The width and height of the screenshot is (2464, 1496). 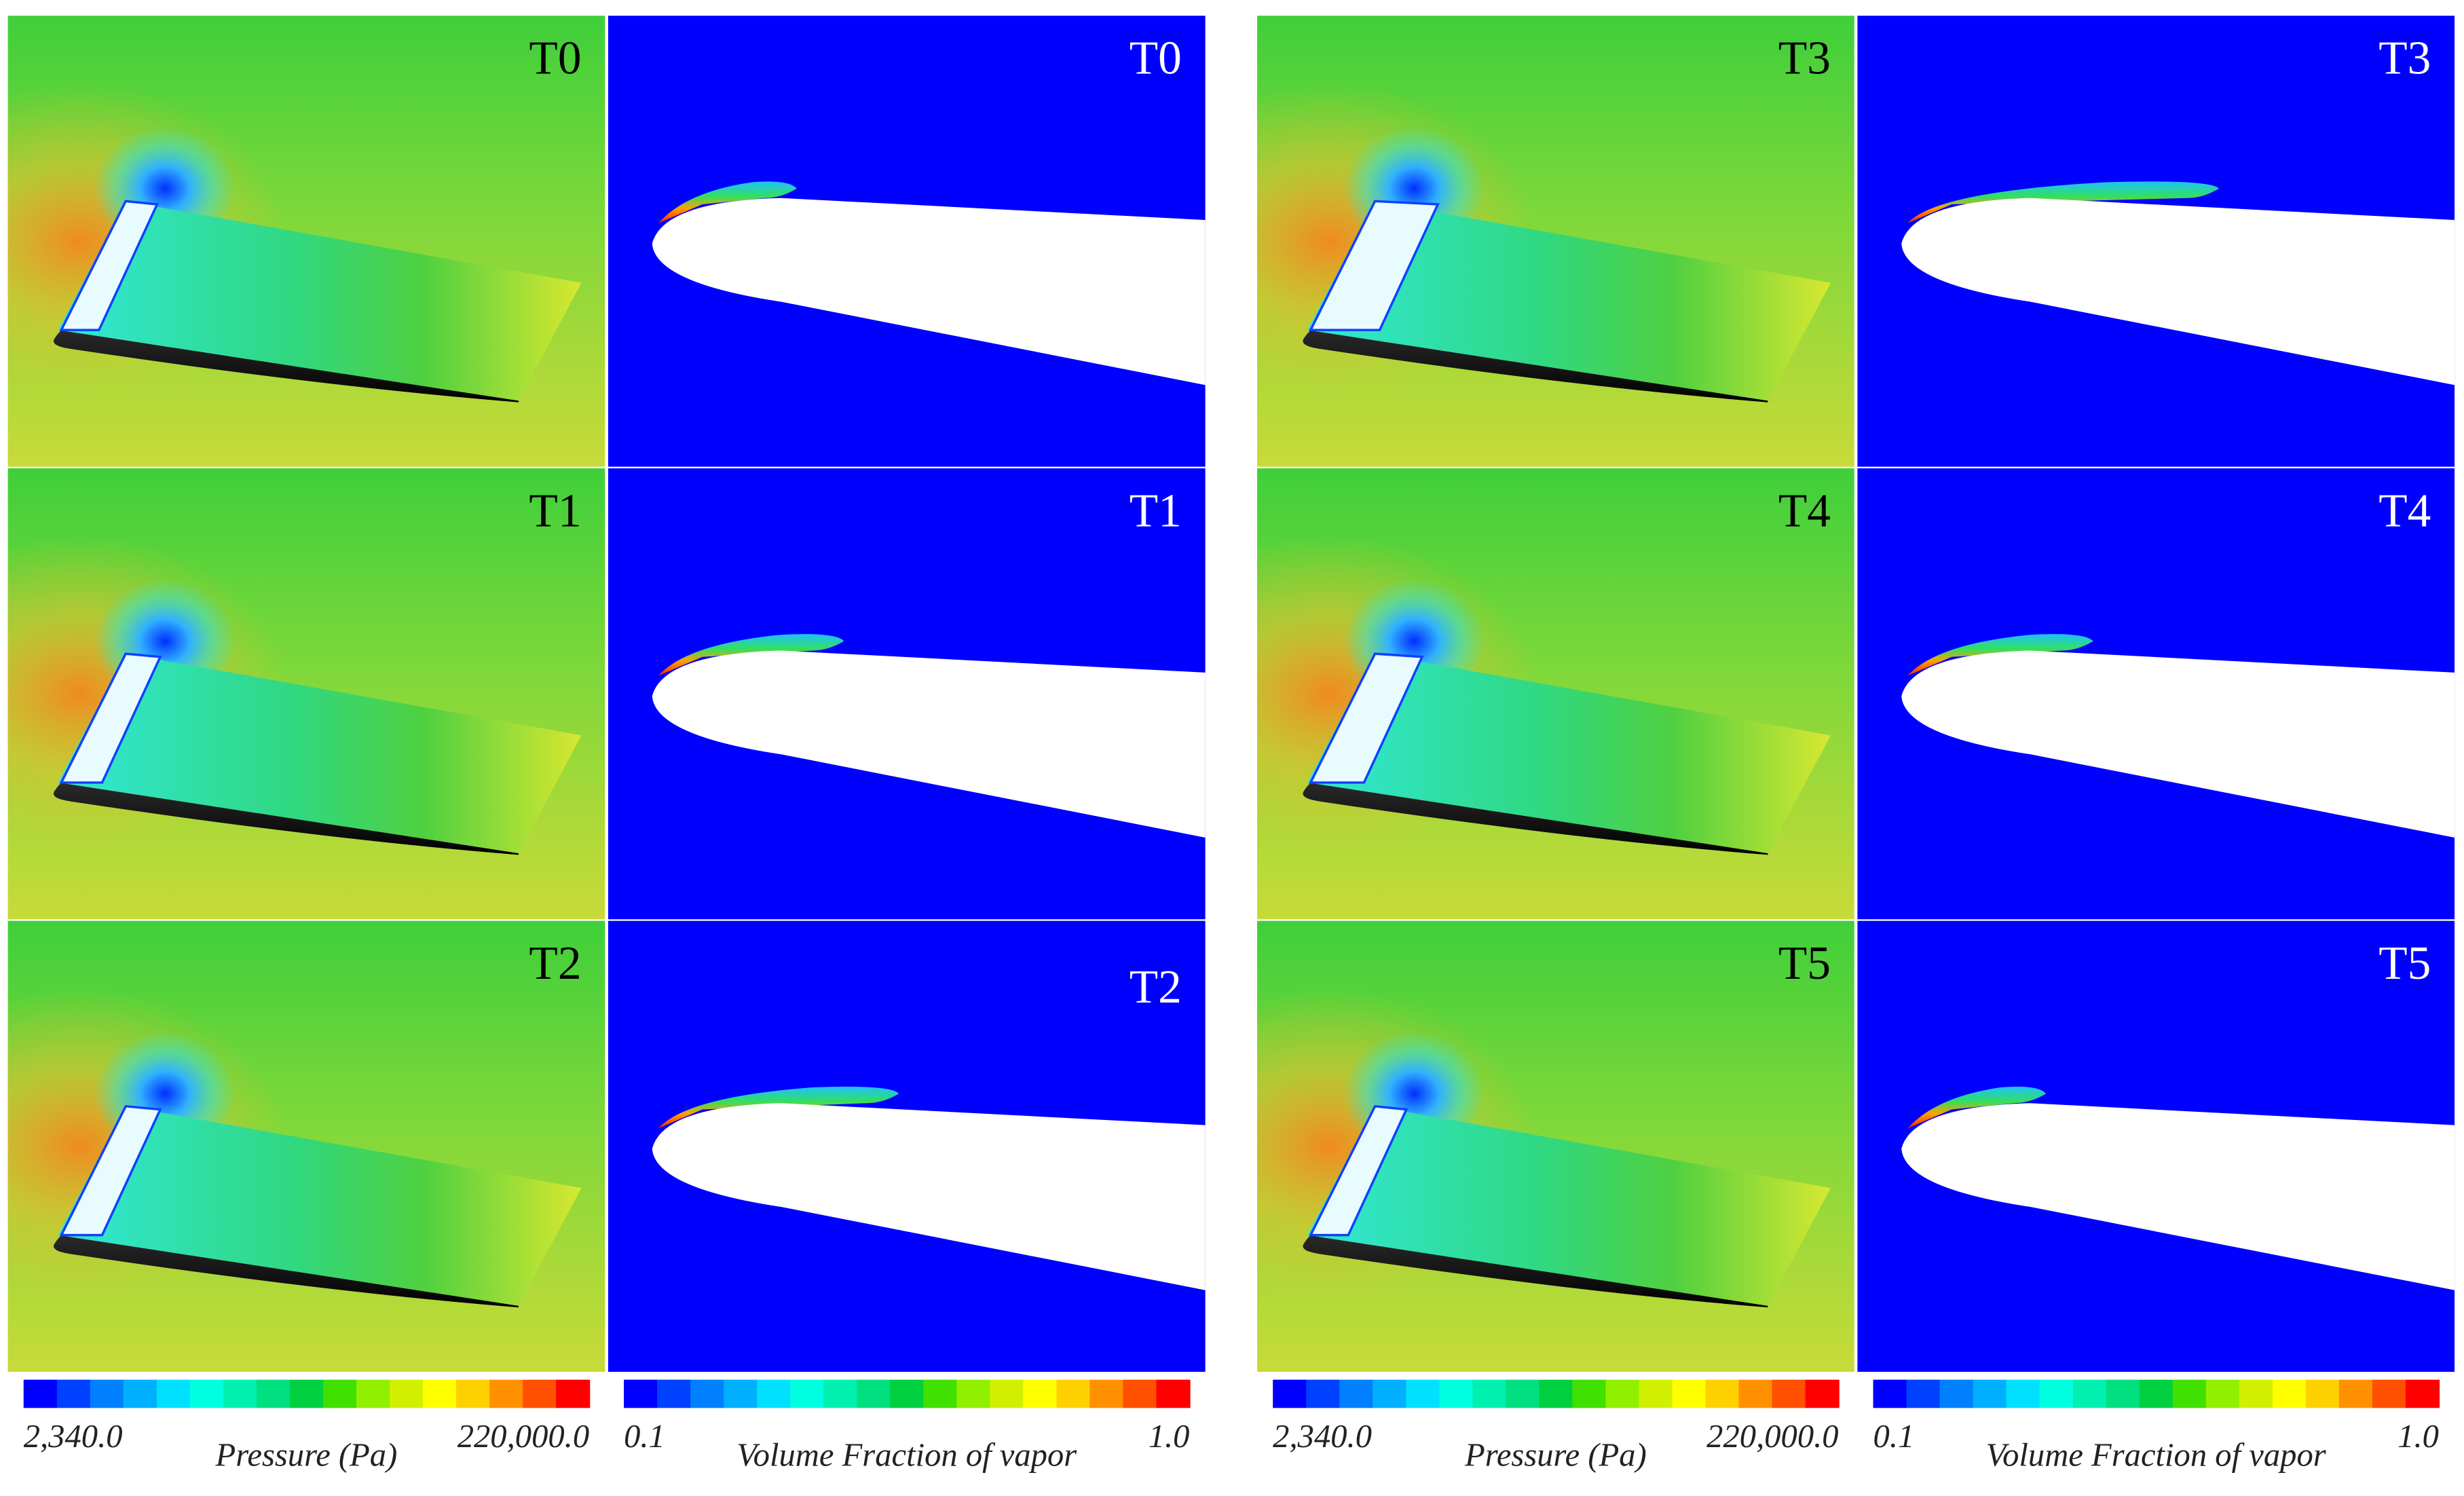 I want to click on pressure-panel: T5, so click(x=1556, y=1146).